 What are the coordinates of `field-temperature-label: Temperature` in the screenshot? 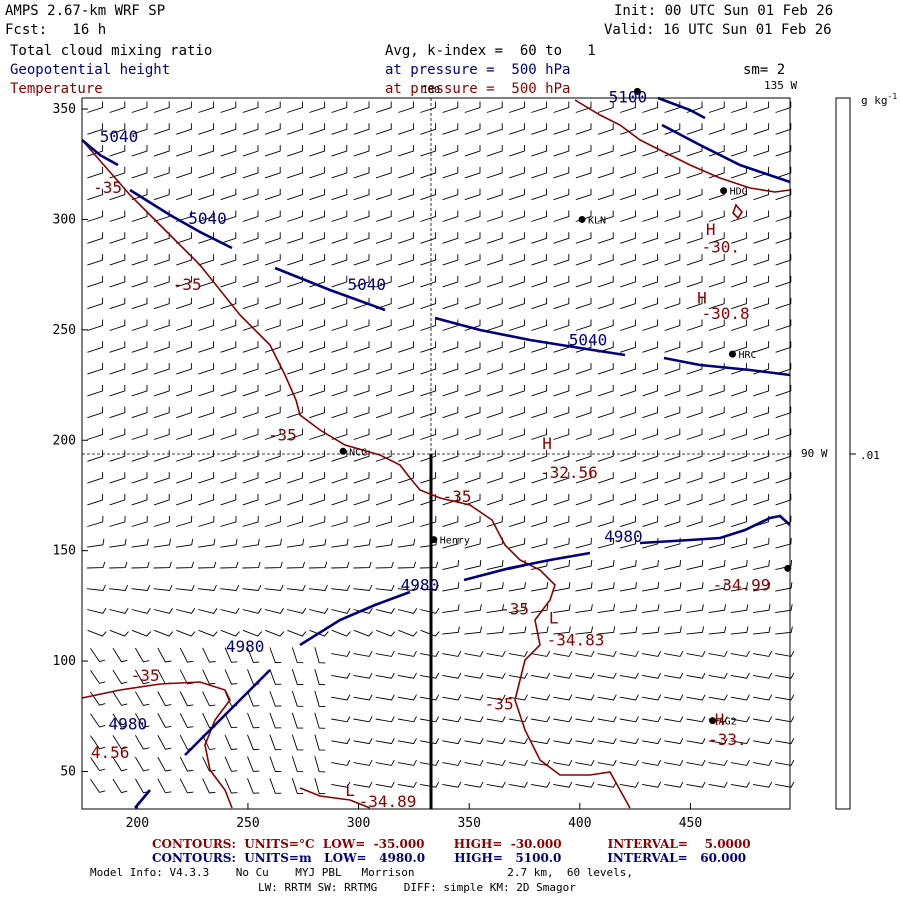 It's located at (56, 89).